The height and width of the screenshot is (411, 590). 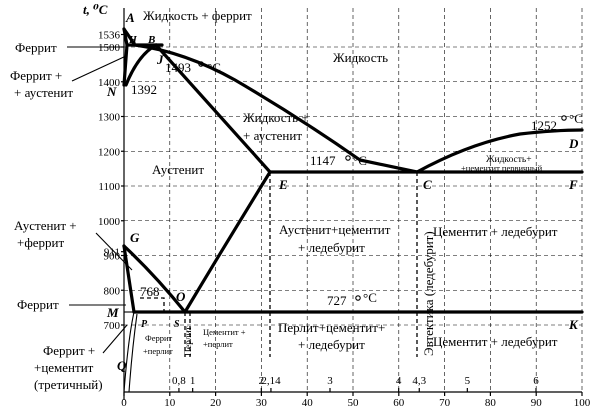 What do you see at coordinates (109, 152) in the screenshot?
I see `y-tick-label-1200: 1200` at bounding box center [109, 152].